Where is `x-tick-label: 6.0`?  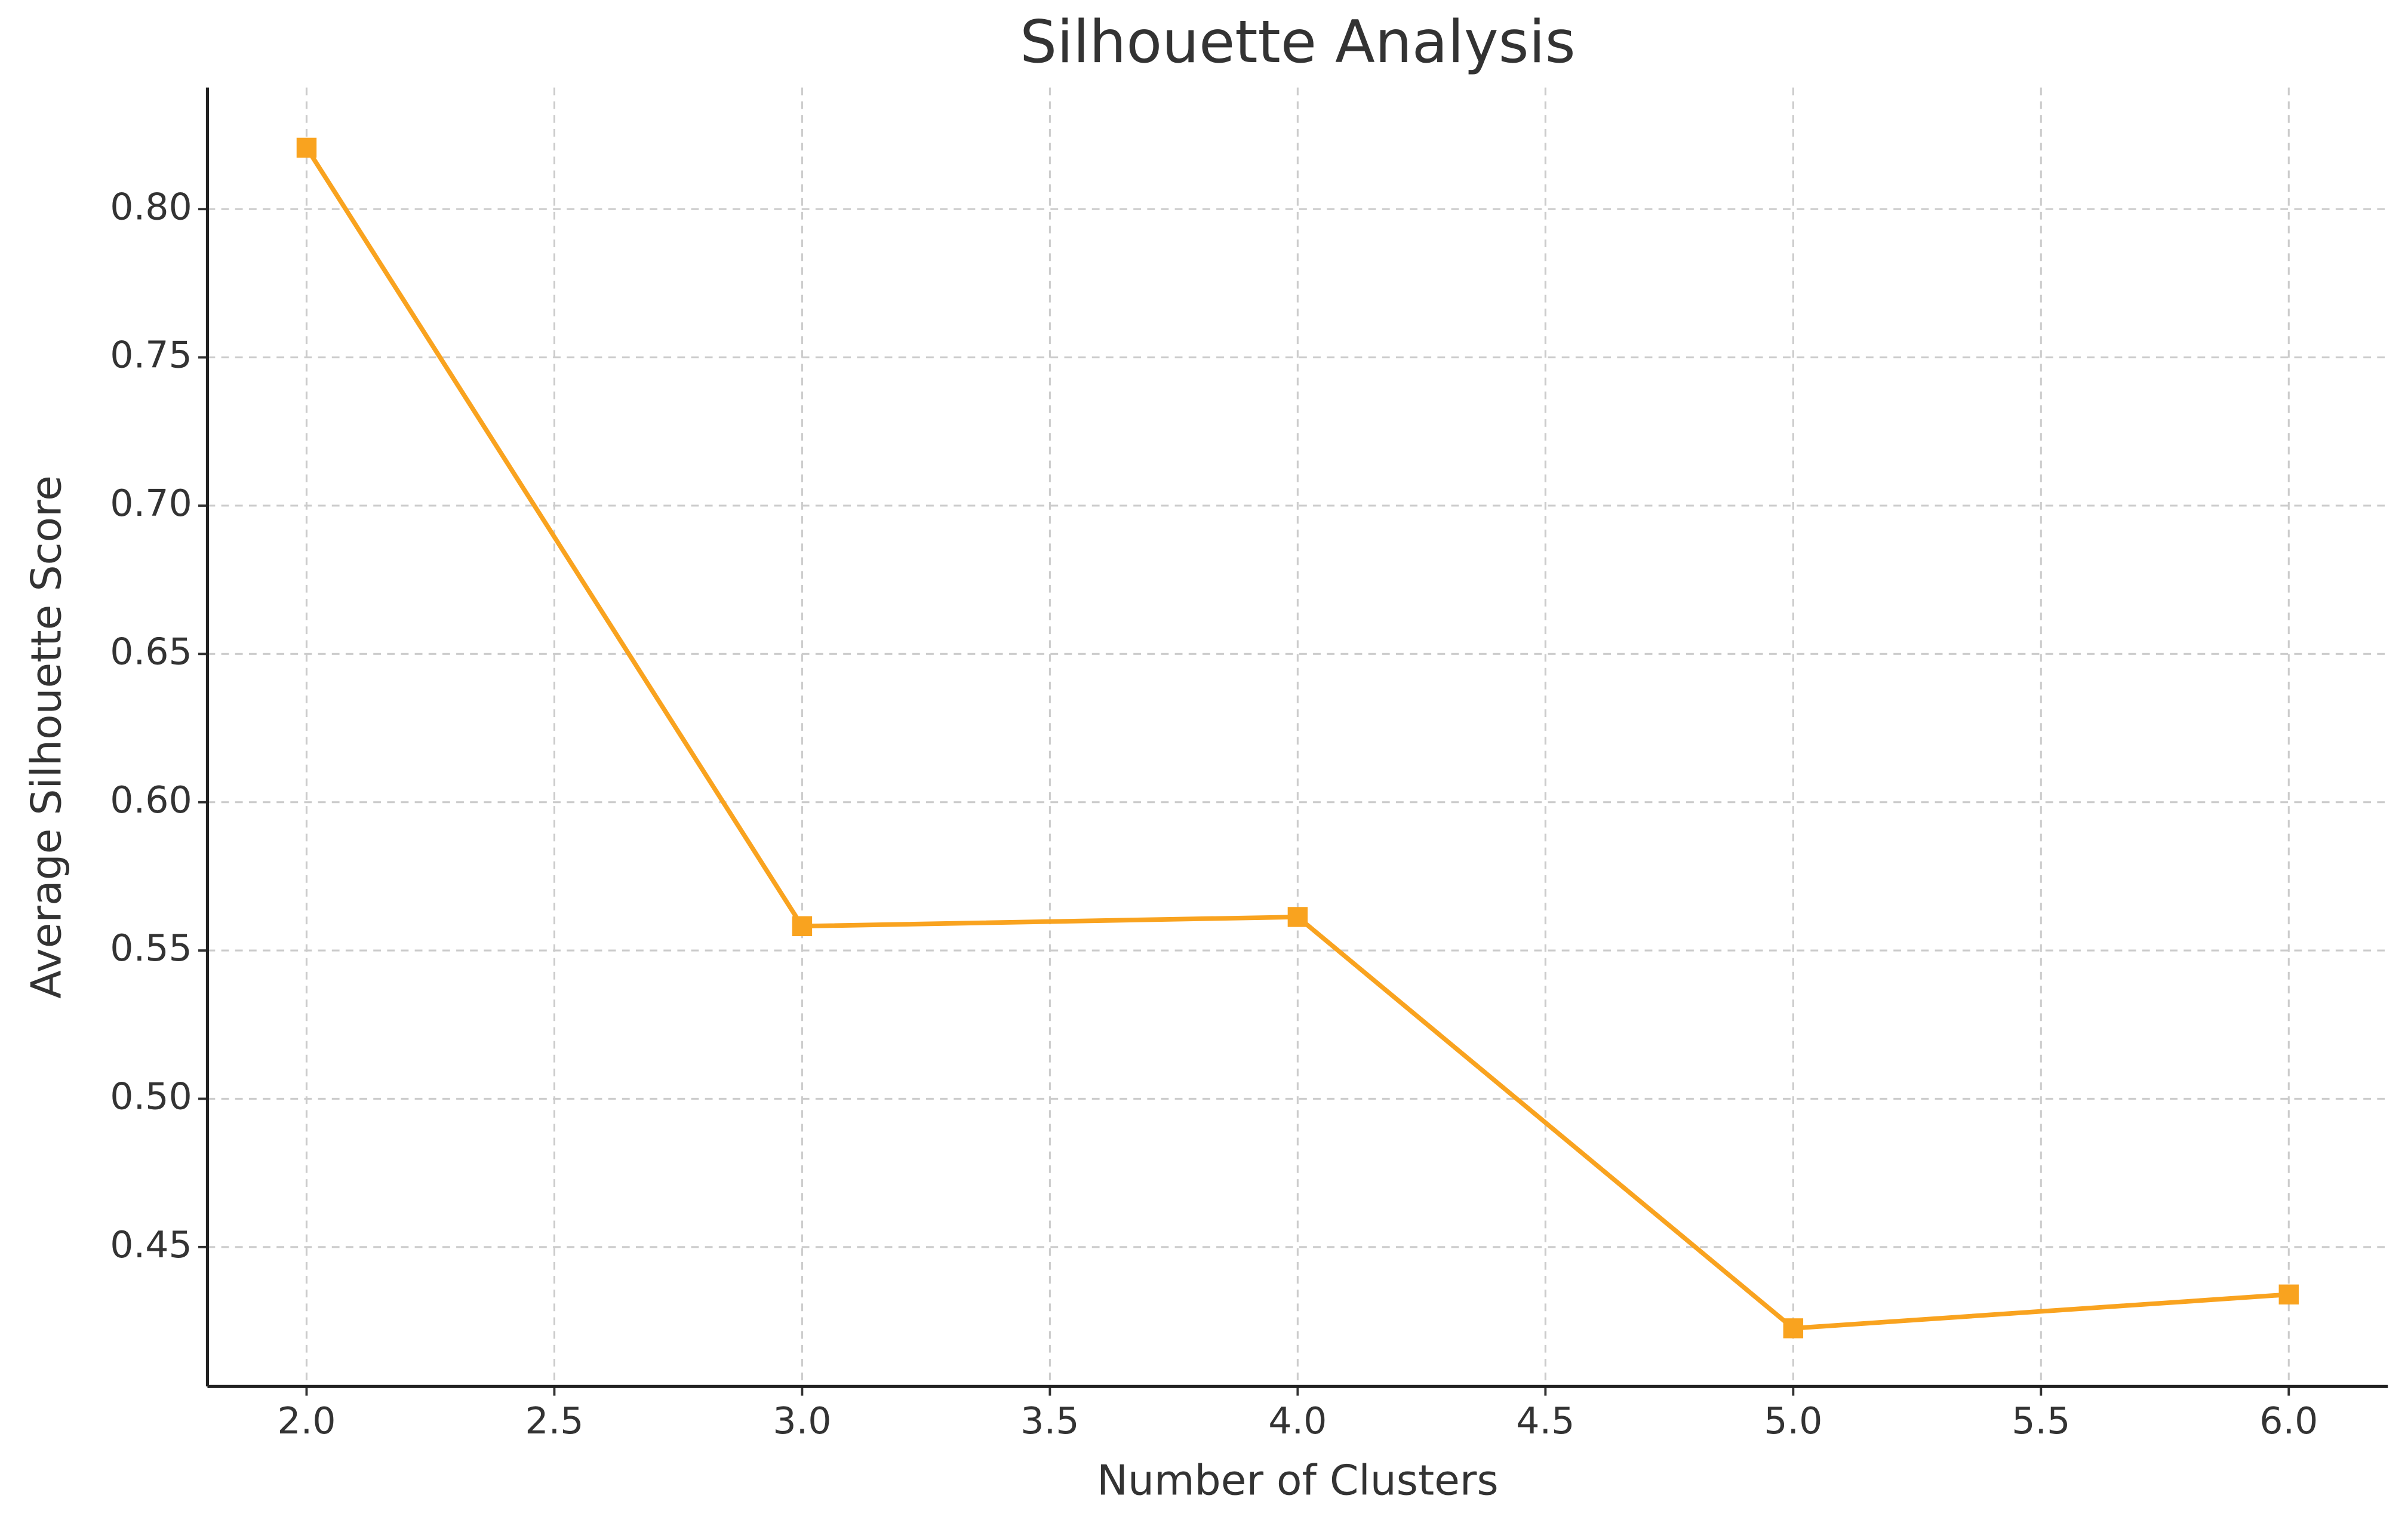 x-tick-label: 6.0 is located at coordinates (2288, 1420).